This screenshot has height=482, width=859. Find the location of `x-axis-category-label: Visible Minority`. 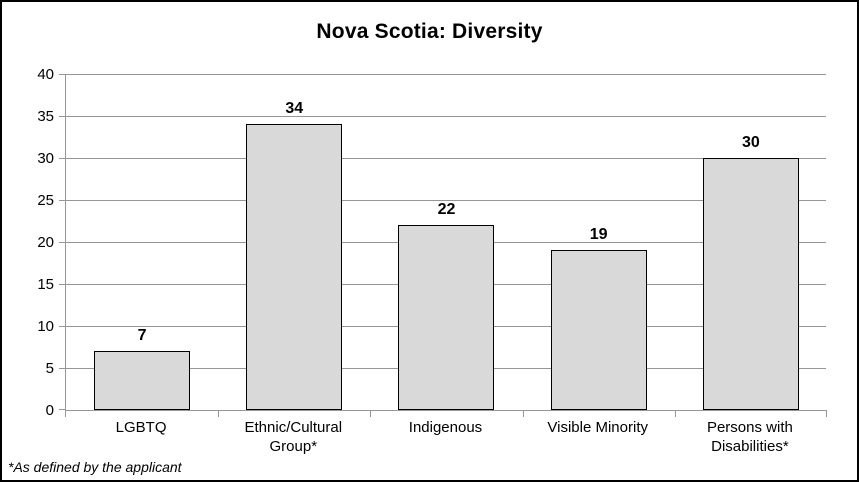

x-axis-category-label: Visible Minority is located at coordinates (597, 427).